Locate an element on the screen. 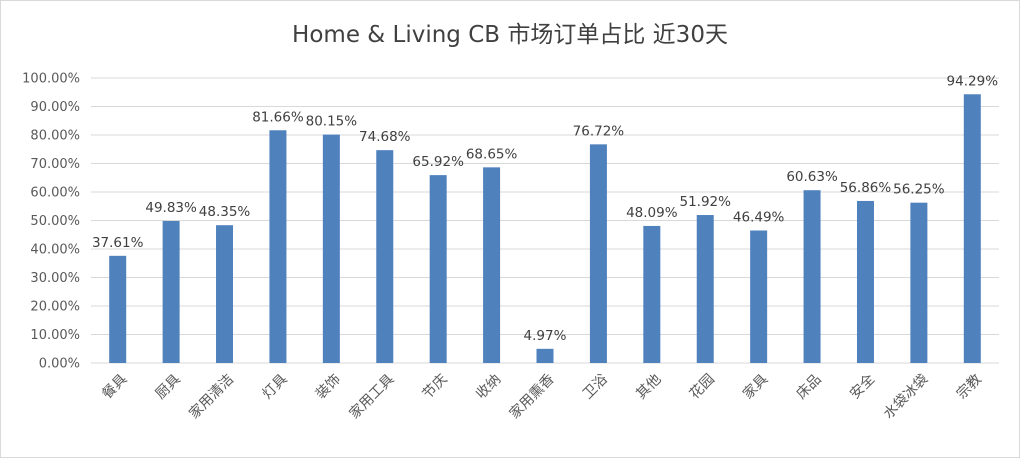 The width and height of the screenshot is (1020, 458). chart-title: Home & Living CB 市场订单占比 近30天 is located at coordinates (510, 35).